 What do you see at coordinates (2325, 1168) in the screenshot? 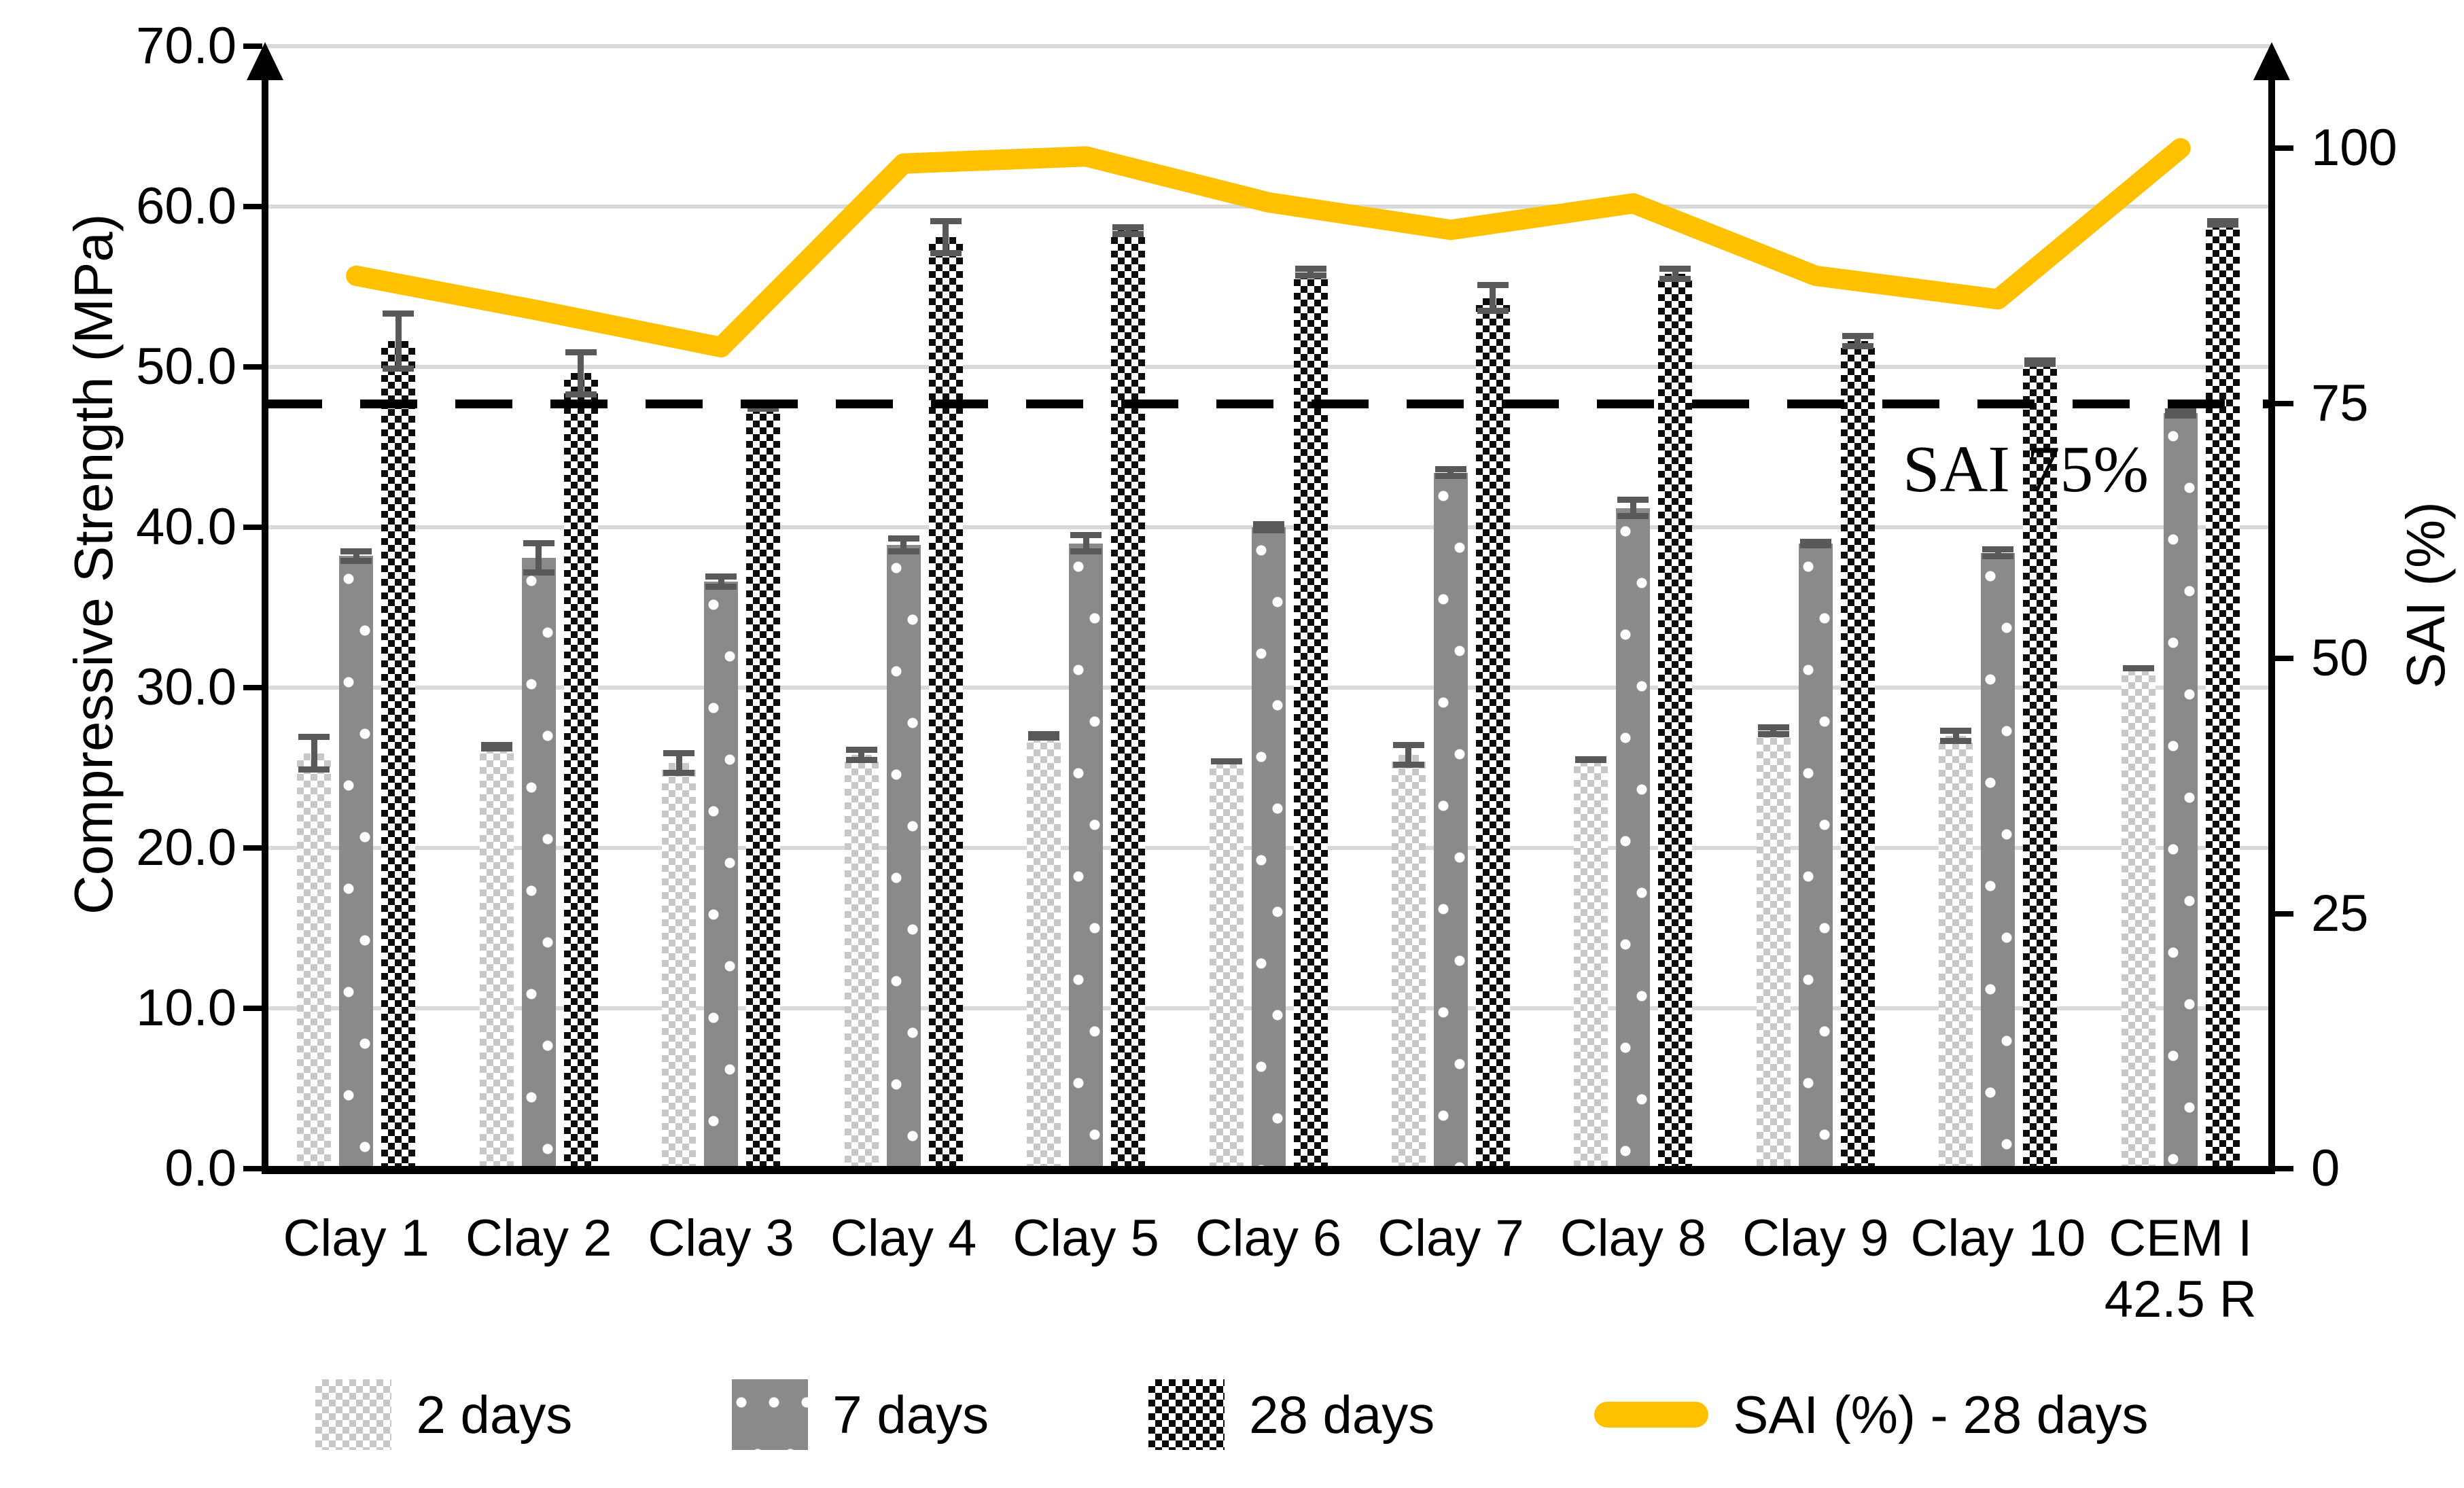
I see `right-axis-tick-label: 0` at bounding box center [2325, 1168].